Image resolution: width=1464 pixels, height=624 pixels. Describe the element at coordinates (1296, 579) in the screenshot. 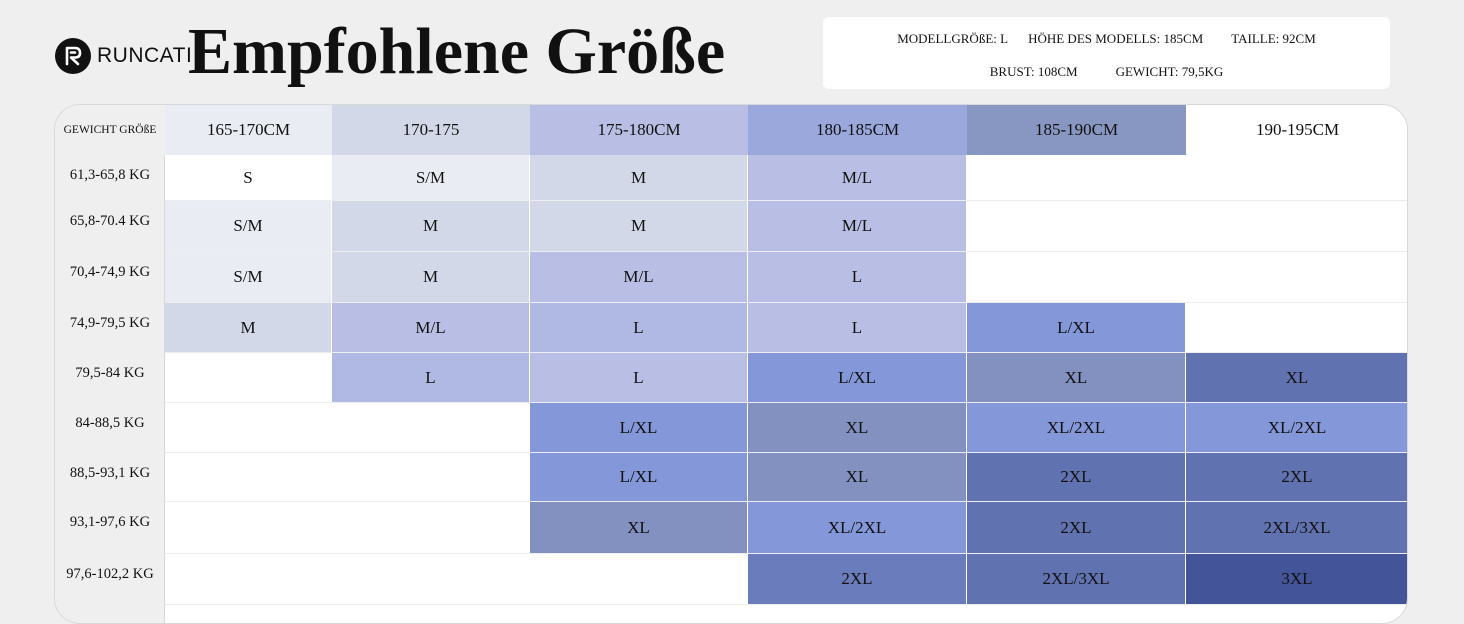

I see `size-cell: 3XL` at that location.